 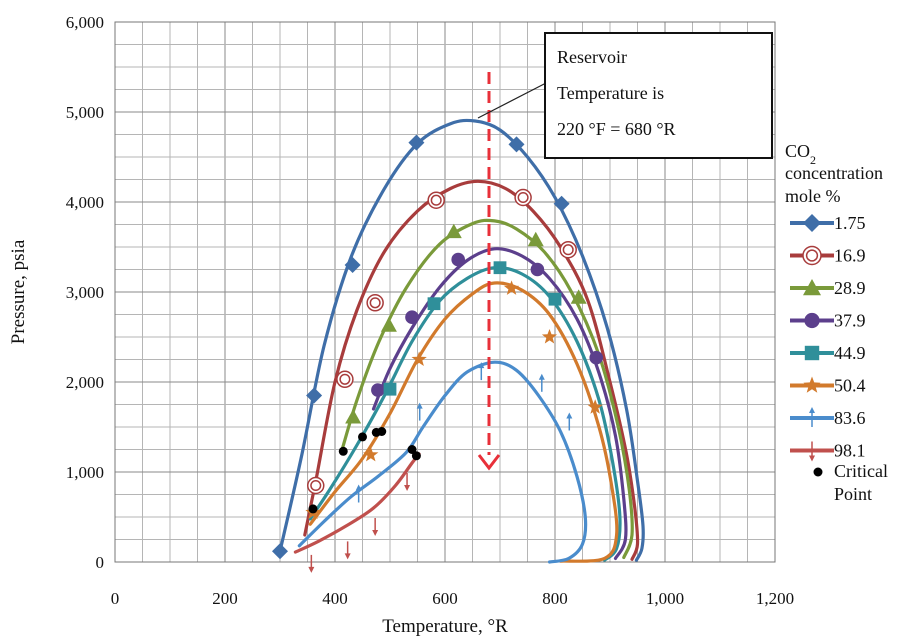 What do you see at coordinates (850, 288) in the screenshot?
I see `legend-label: 28.9` at bounding box center [850, 288].